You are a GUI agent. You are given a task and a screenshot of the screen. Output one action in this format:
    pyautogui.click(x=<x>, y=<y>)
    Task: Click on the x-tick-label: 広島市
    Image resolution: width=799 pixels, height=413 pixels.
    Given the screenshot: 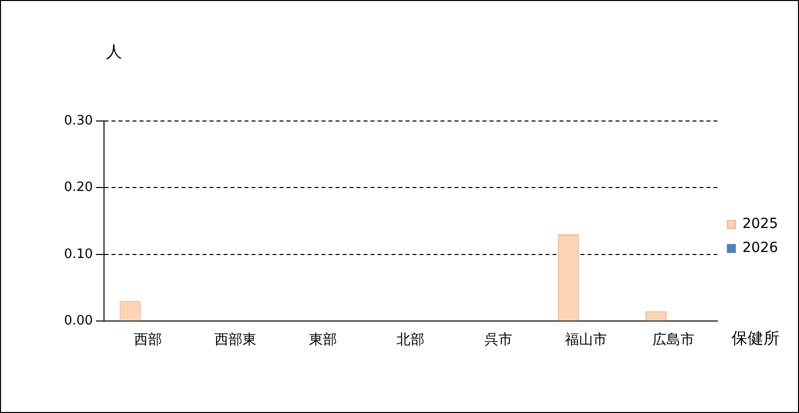 What is the action you would take?
    pyautogui.click(x=673, y=340)
    